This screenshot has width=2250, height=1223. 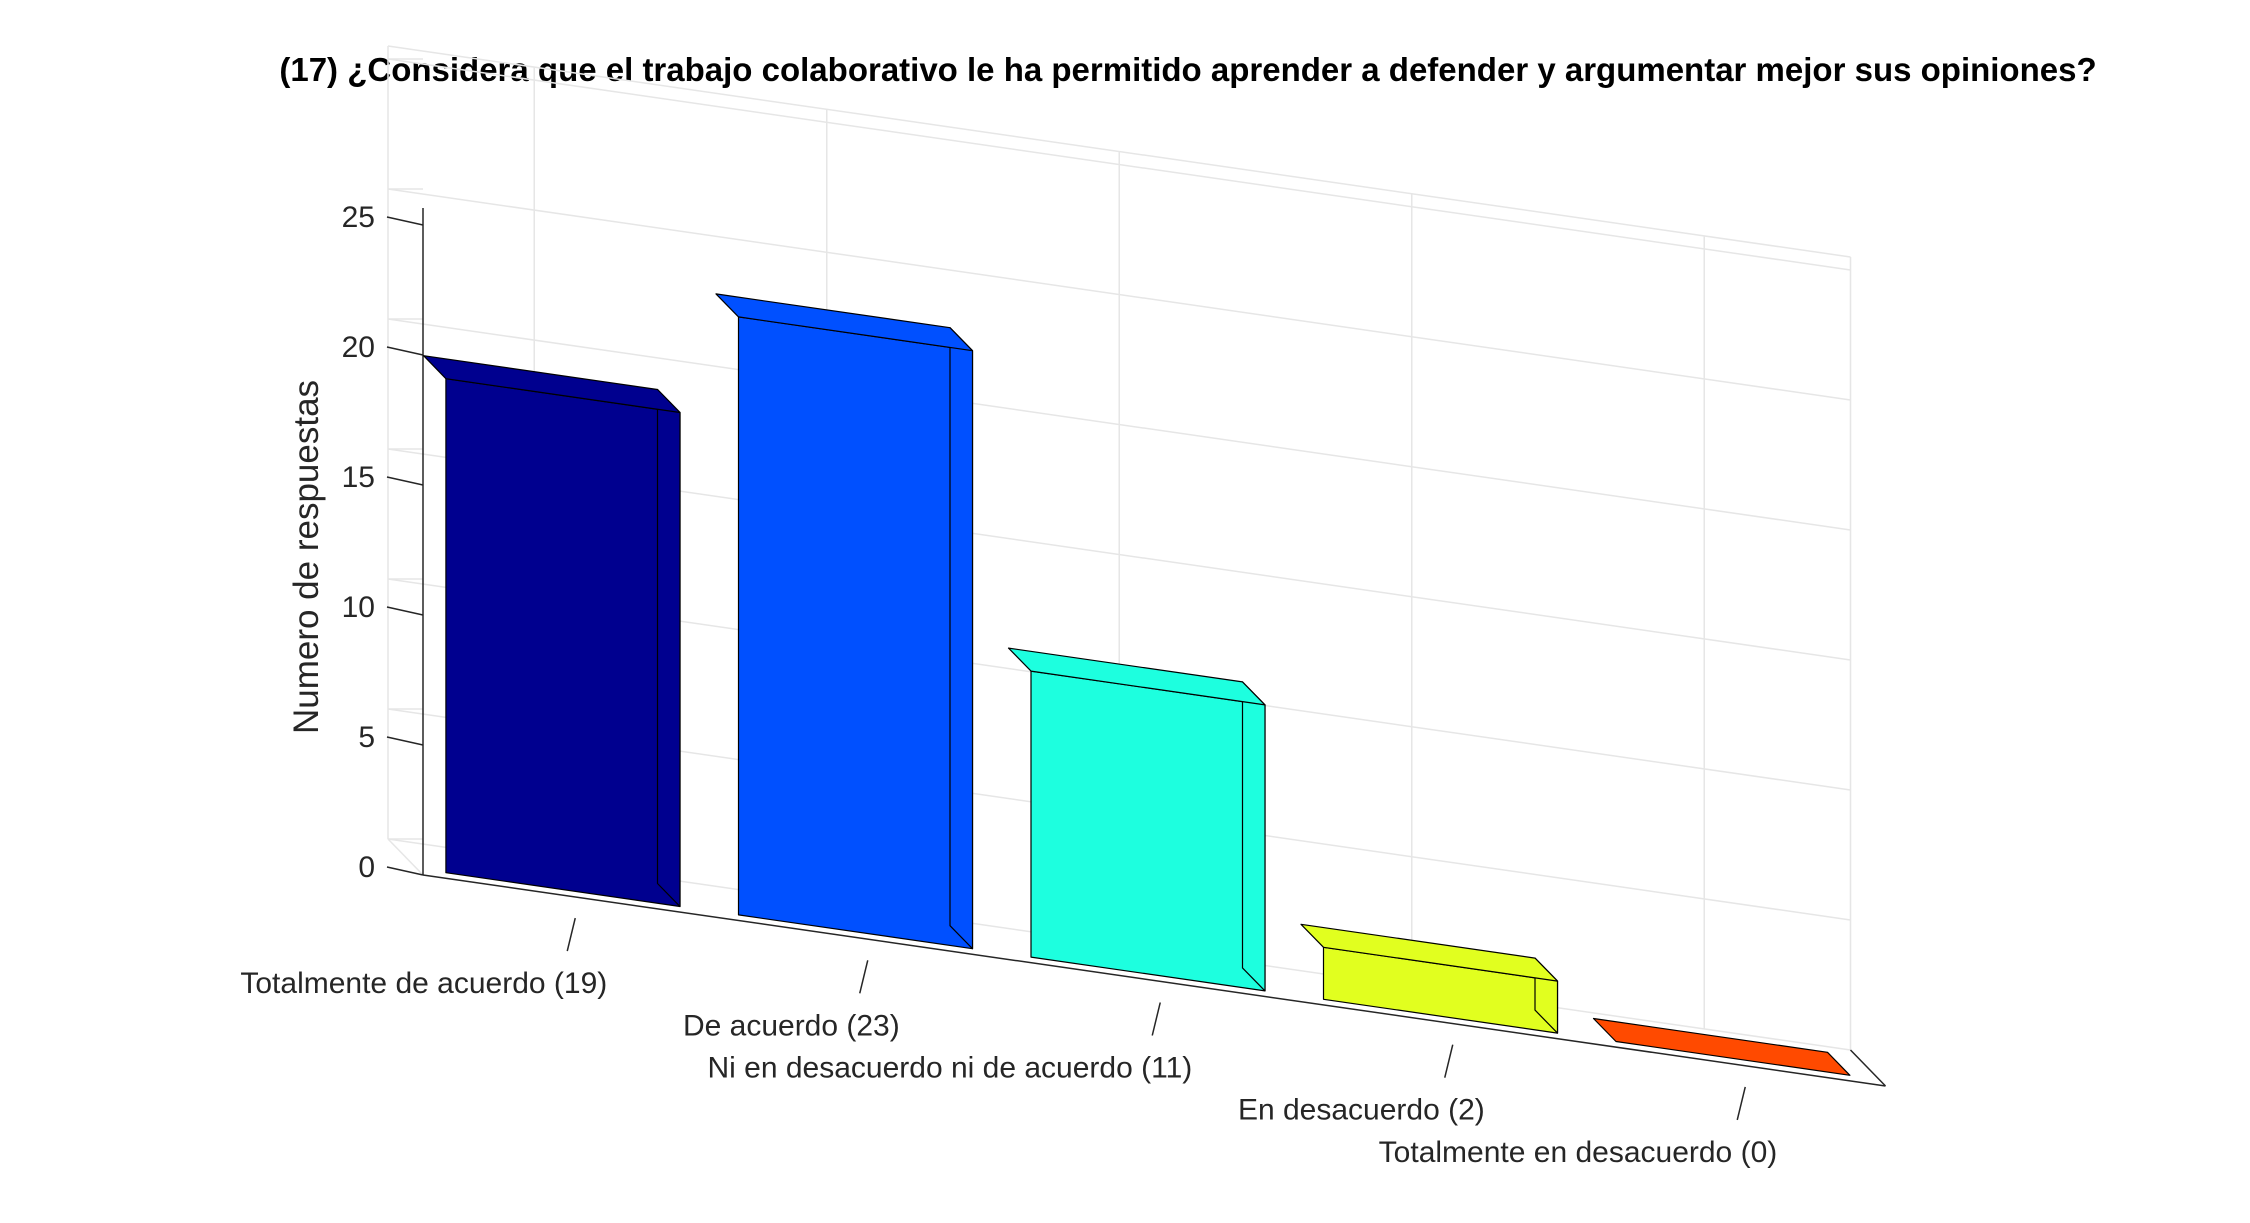 What do you see at coordinates (1361, 1110) in the screenshot?
I see `x-category-label: En desacuerdo (2)` at bounding box center [1361, 1110].